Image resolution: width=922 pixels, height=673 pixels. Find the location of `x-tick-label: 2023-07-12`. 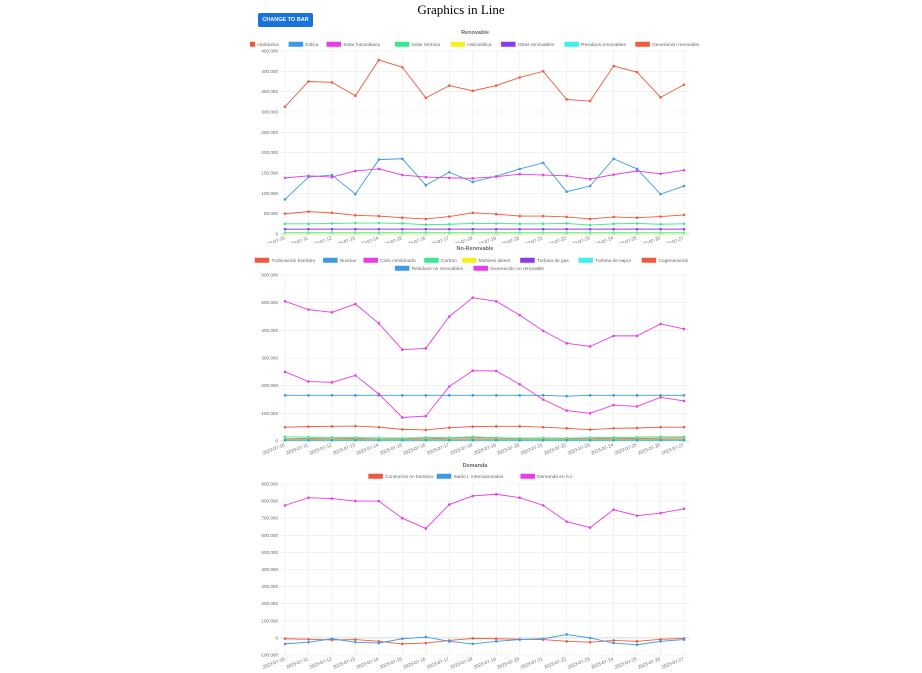

x-tick-label: 2023-07-12 is located at coordinates (321, 449).